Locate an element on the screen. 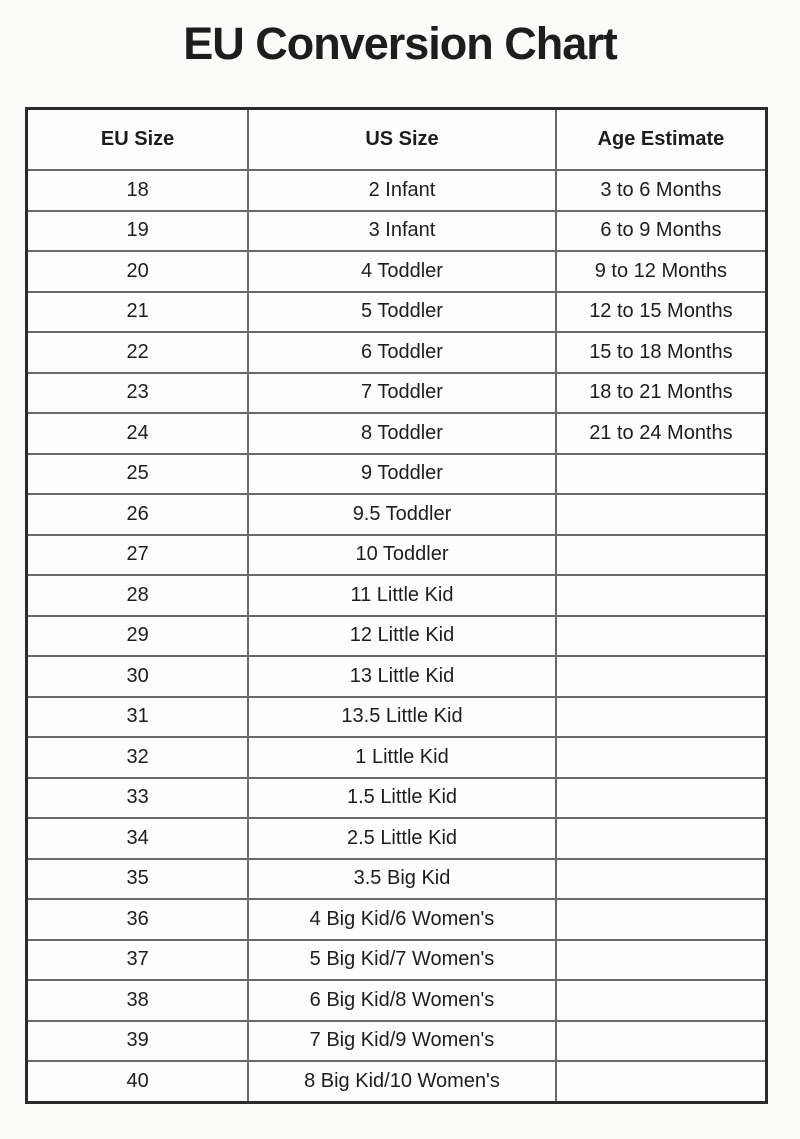  eu-size-cell: 35 is located at coordinates (137, 878).